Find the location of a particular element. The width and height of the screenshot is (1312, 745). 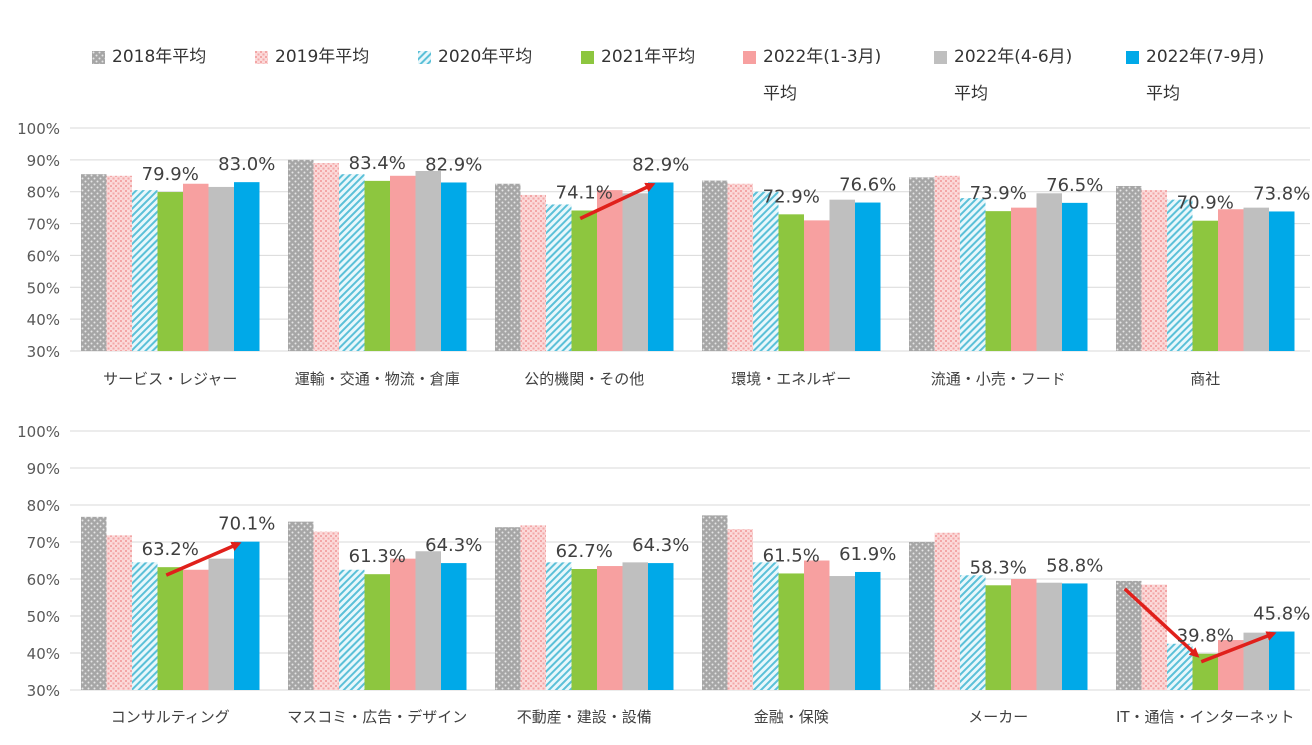

legend-swatch-2022-q2 is located at coordinates (940, 57).